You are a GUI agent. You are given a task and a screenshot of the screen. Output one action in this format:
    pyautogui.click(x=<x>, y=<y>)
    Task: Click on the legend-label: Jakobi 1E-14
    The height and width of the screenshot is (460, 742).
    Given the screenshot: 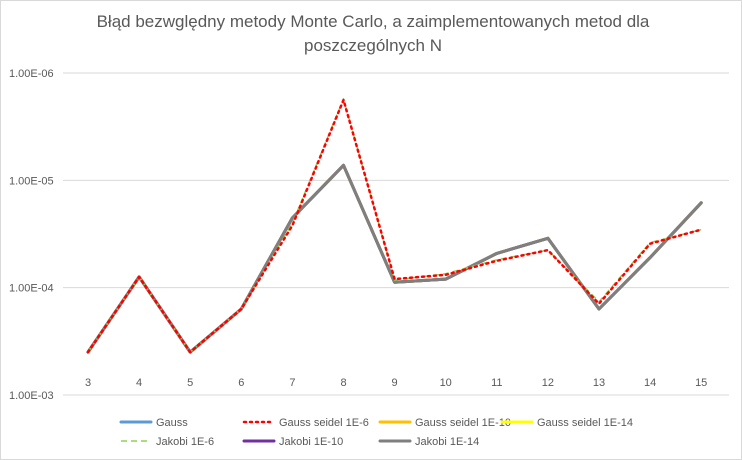 What is the action you would take?
    pyautogui.click(x=447, y=442)
    